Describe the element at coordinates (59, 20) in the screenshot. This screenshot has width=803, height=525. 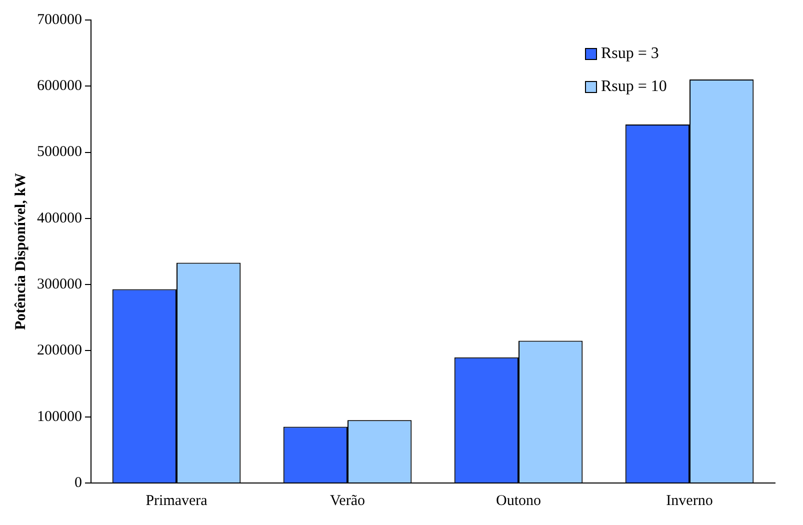
I see `y-tick-label: 700000` at that location.